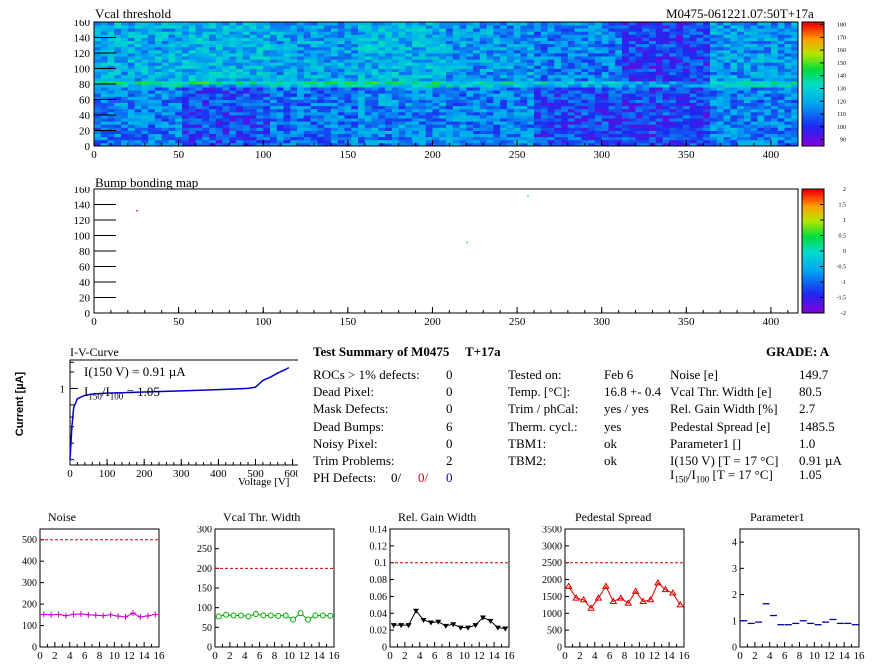 The height and width of the screenshot is (672, 896). Describe the element at coordinates (810, 474) in the screenshot. I see `ratio-value: 1.05` at that location.